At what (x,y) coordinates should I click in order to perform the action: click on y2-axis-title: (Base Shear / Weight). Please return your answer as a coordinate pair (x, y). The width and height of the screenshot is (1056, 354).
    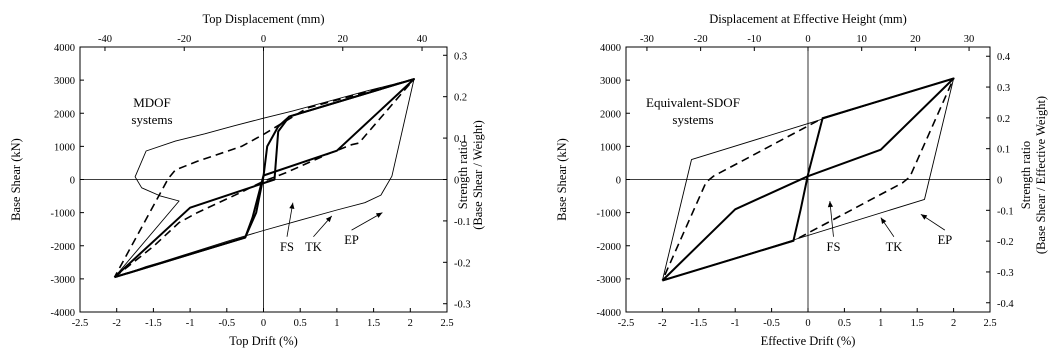
    Looking at the image, I should click on (478, 175).